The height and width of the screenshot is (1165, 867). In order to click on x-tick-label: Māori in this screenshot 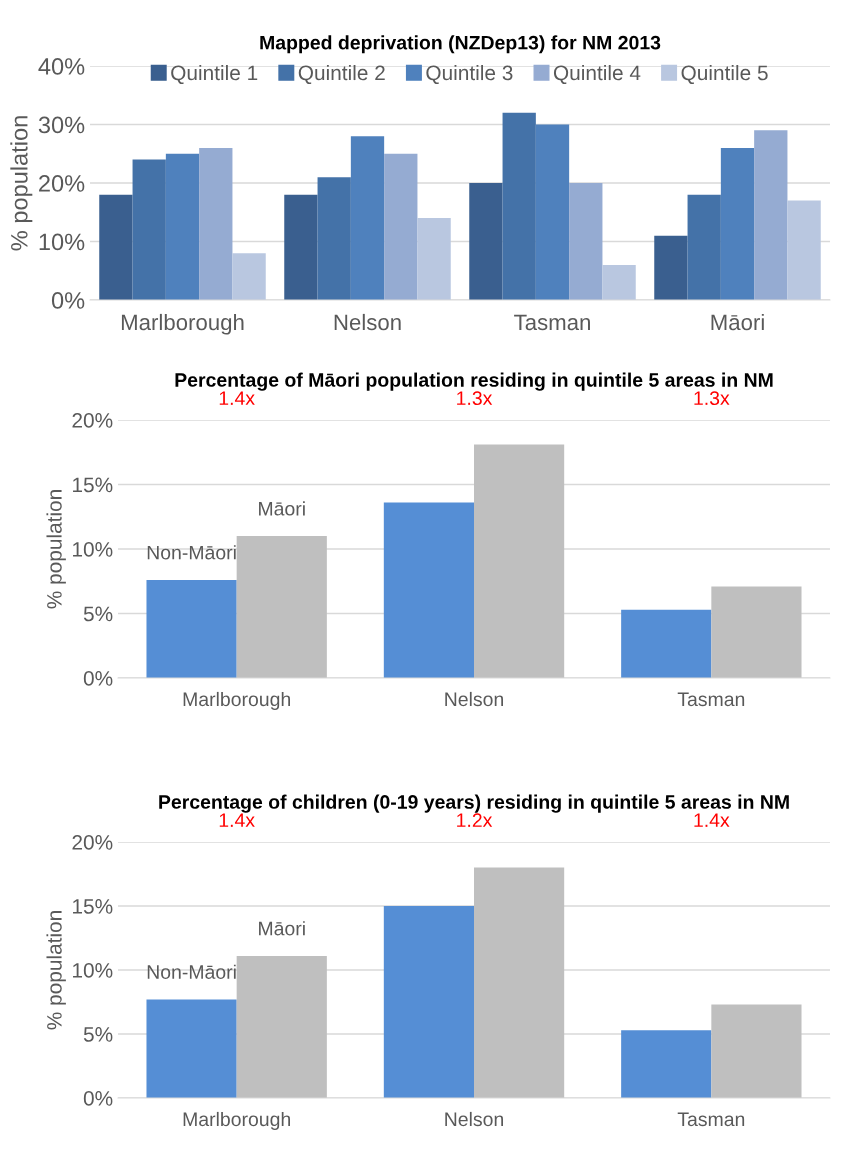, I will do `click(737, 322)`.